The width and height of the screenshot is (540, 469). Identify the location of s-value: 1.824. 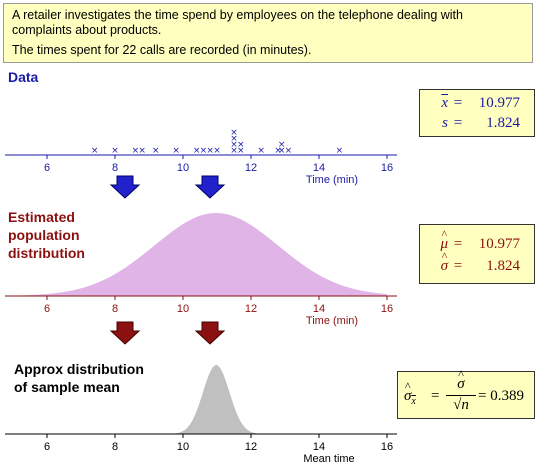
(503, 123).